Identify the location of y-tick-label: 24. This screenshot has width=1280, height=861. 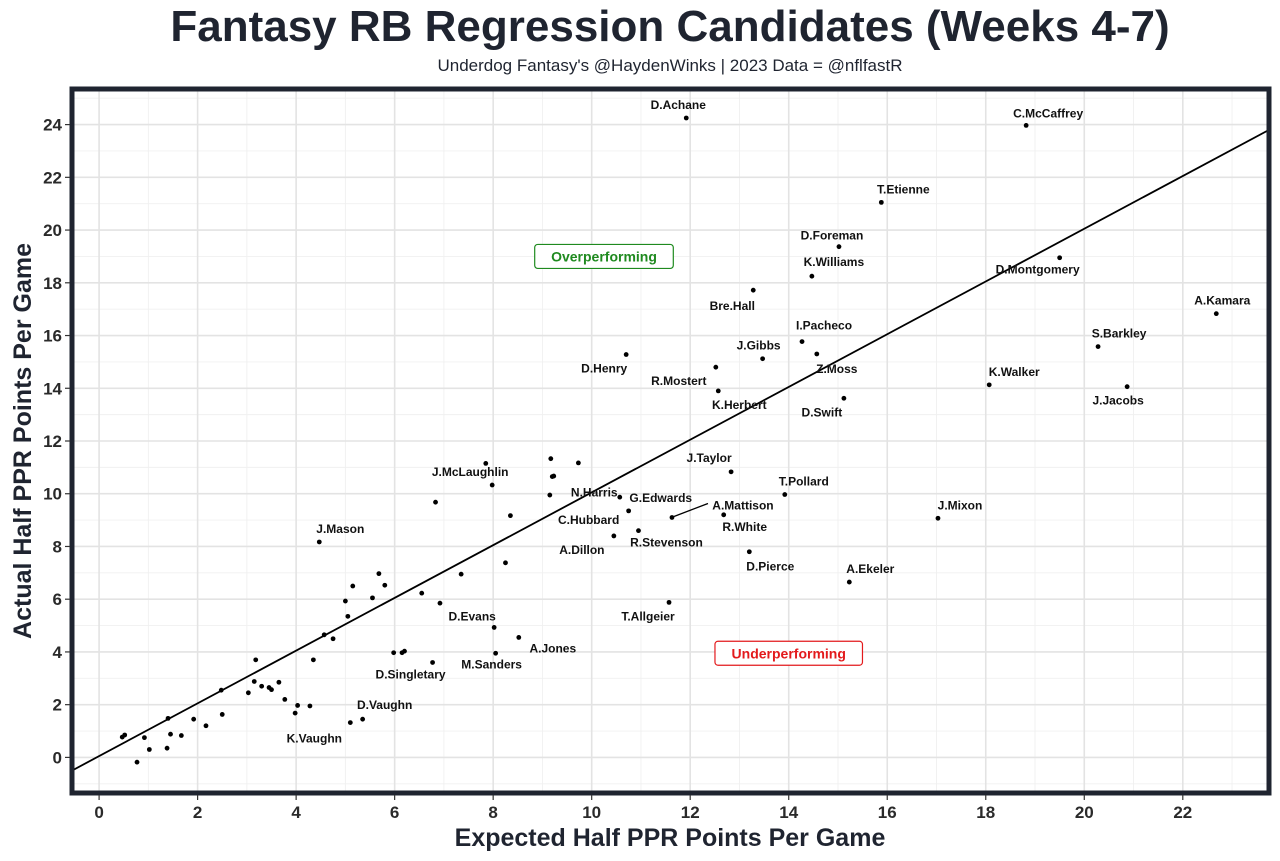
(52, 125).